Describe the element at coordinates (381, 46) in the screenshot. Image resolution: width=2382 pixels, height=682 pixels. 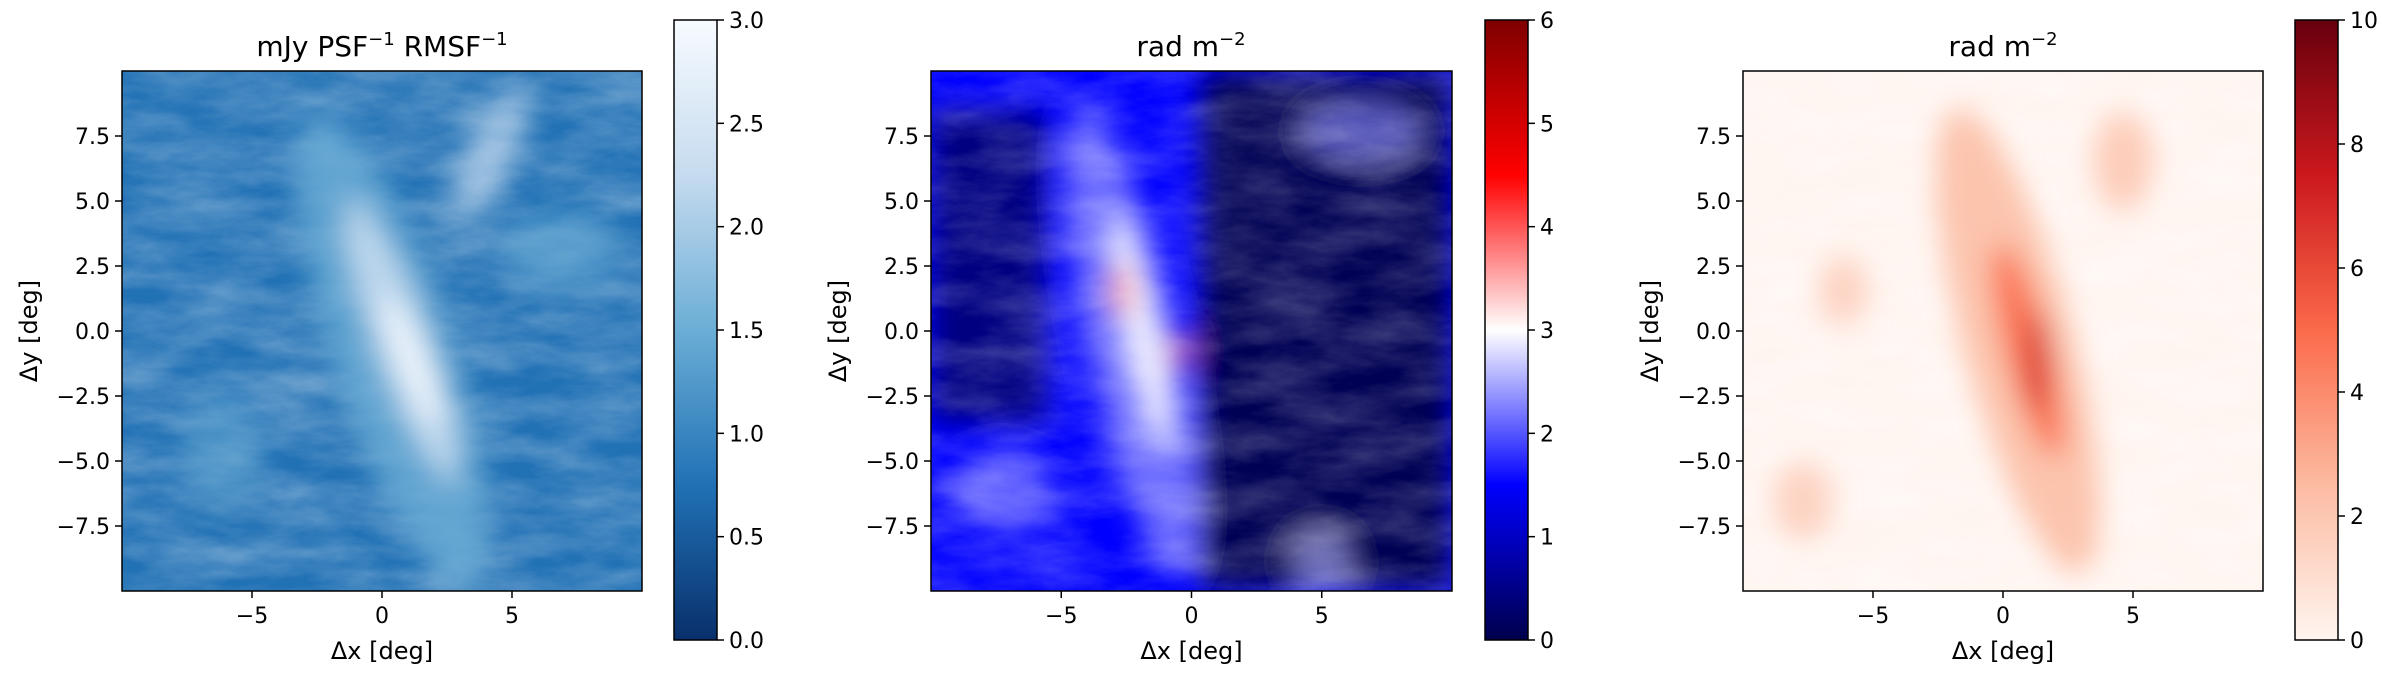
I see `chart-title: mJy PSF−1 RMSF−1` at that location.